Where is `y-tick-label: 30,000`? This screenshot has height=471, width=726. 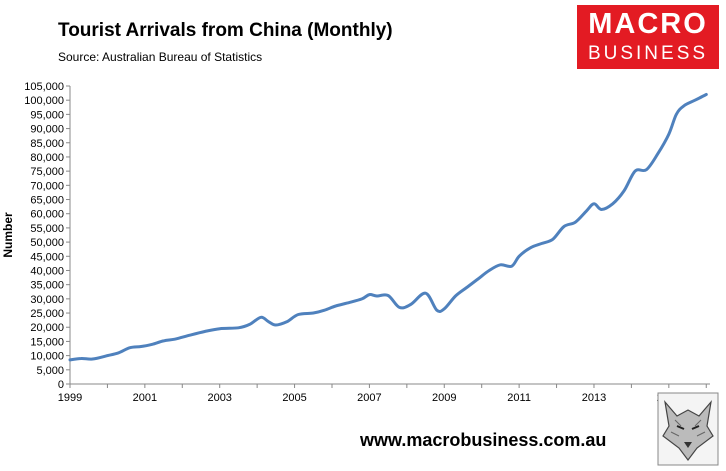 y-tick-label: 30,000 is located at coordinates (47, 300).